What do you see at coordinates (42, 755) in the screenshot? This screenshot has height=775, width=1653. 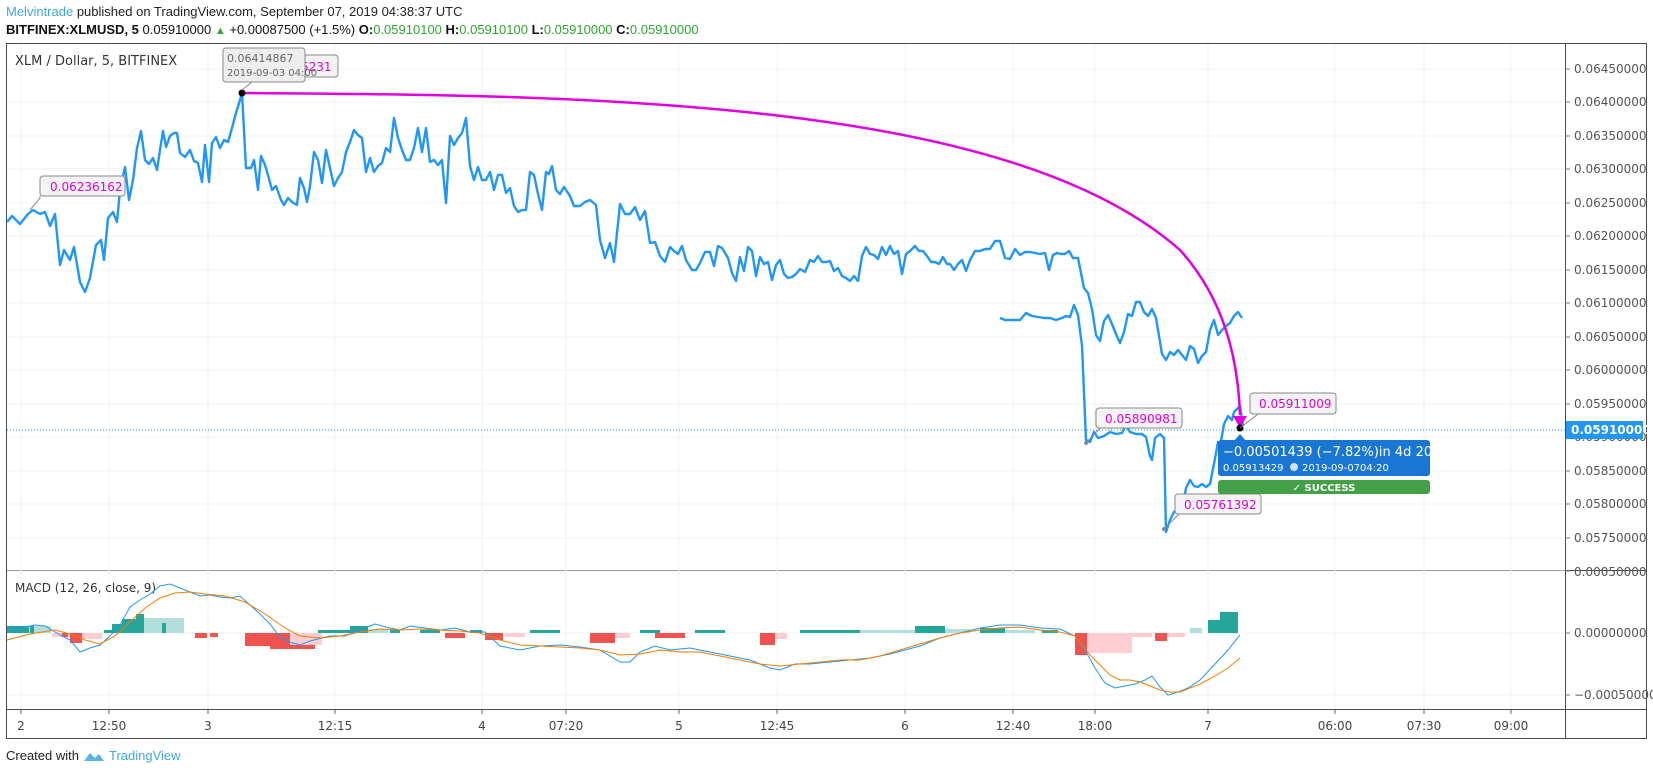 I see `created-with-text: Created with` at bounding box center [42, 755].